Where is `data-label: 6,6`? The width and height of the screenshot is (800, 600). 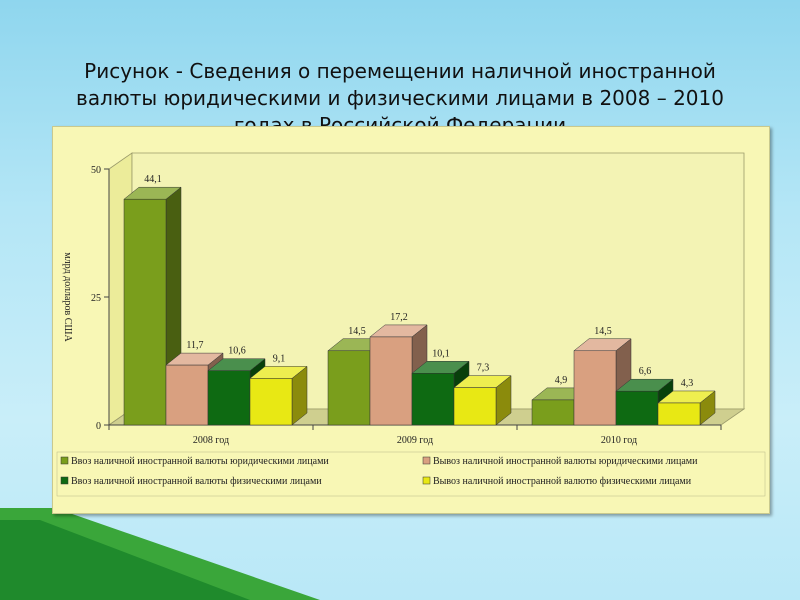 data-label: 6,6 is located at coordinates (645, 371).